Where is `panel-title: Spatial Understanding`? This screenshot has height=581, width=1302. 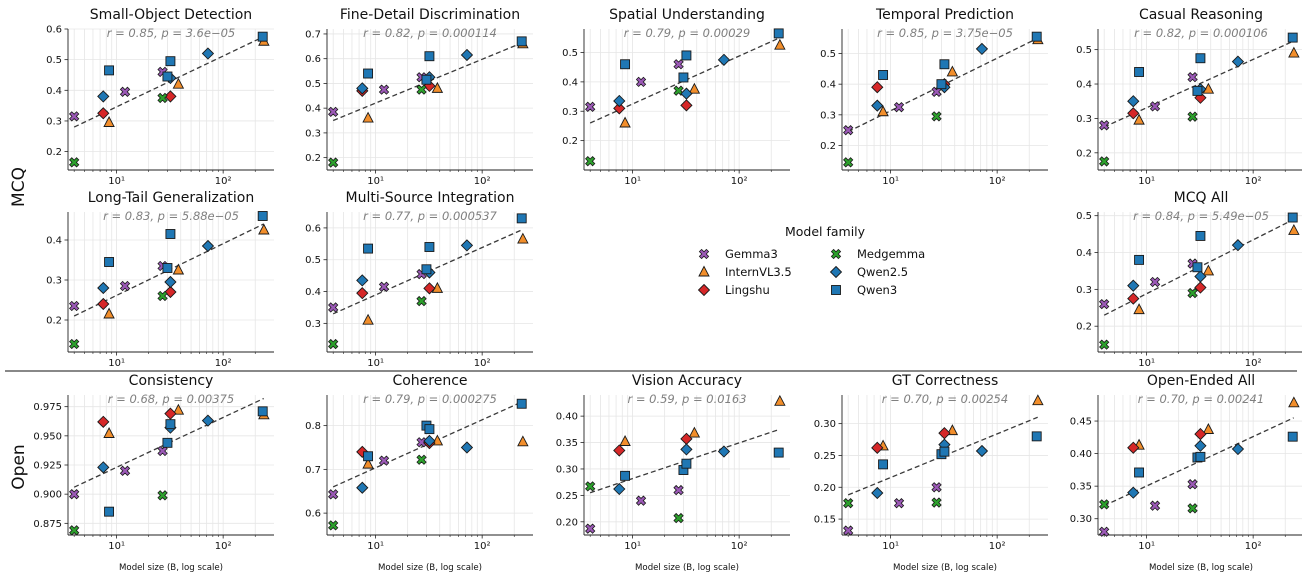
panel-title: Spatial Understanding is located at coordinates (687, 15).